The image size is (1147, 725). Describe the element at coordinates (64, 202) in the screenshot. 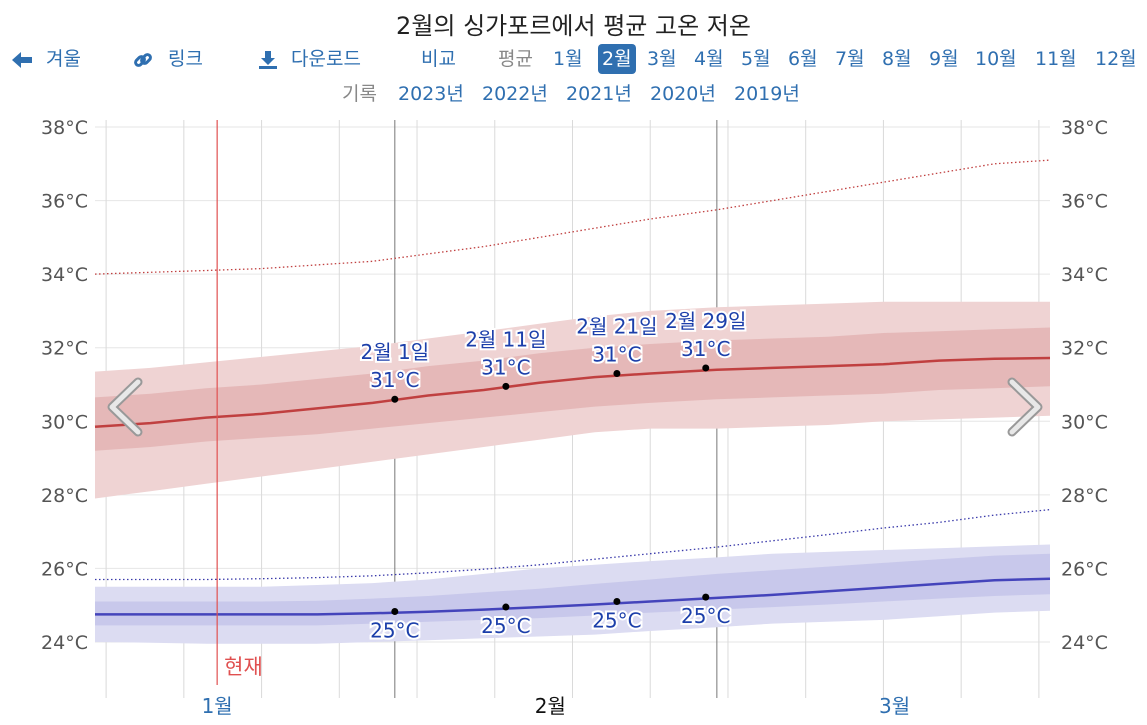

I see `y-tick-label-left: 36°C` at that location.